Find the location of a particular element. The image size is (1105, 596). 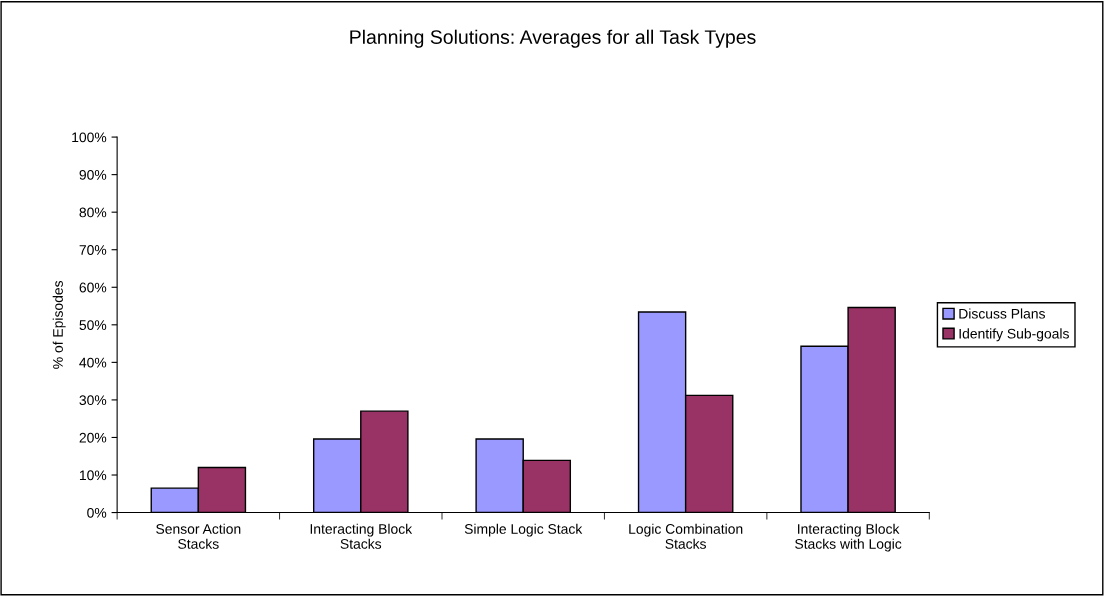

x-tick-label: Interacting Block Stacks is located at coordinates (361, 536).